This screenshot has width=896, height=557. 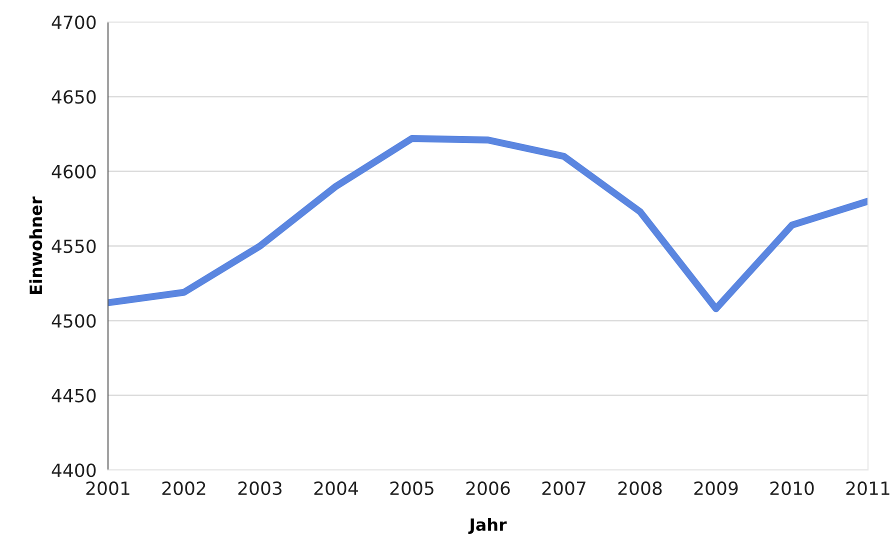 I want to click on x-tick-label: 2003, so click(x=260, y=488).